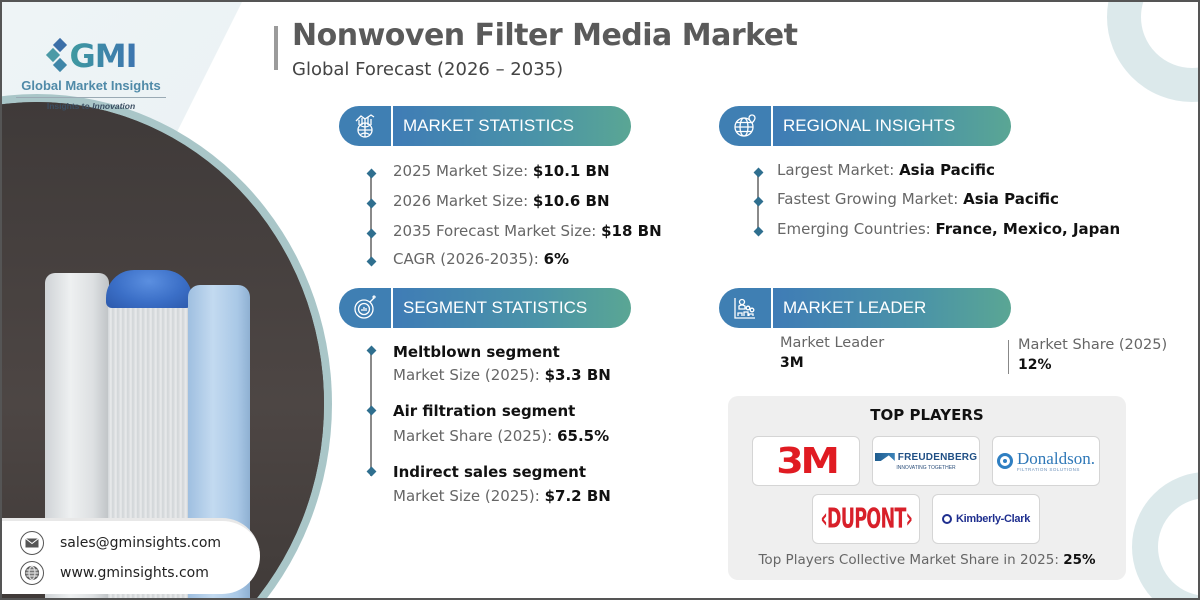 The image size is (1200, 600). I want to click on freudenberg-mark-icon, so click(884, 457).